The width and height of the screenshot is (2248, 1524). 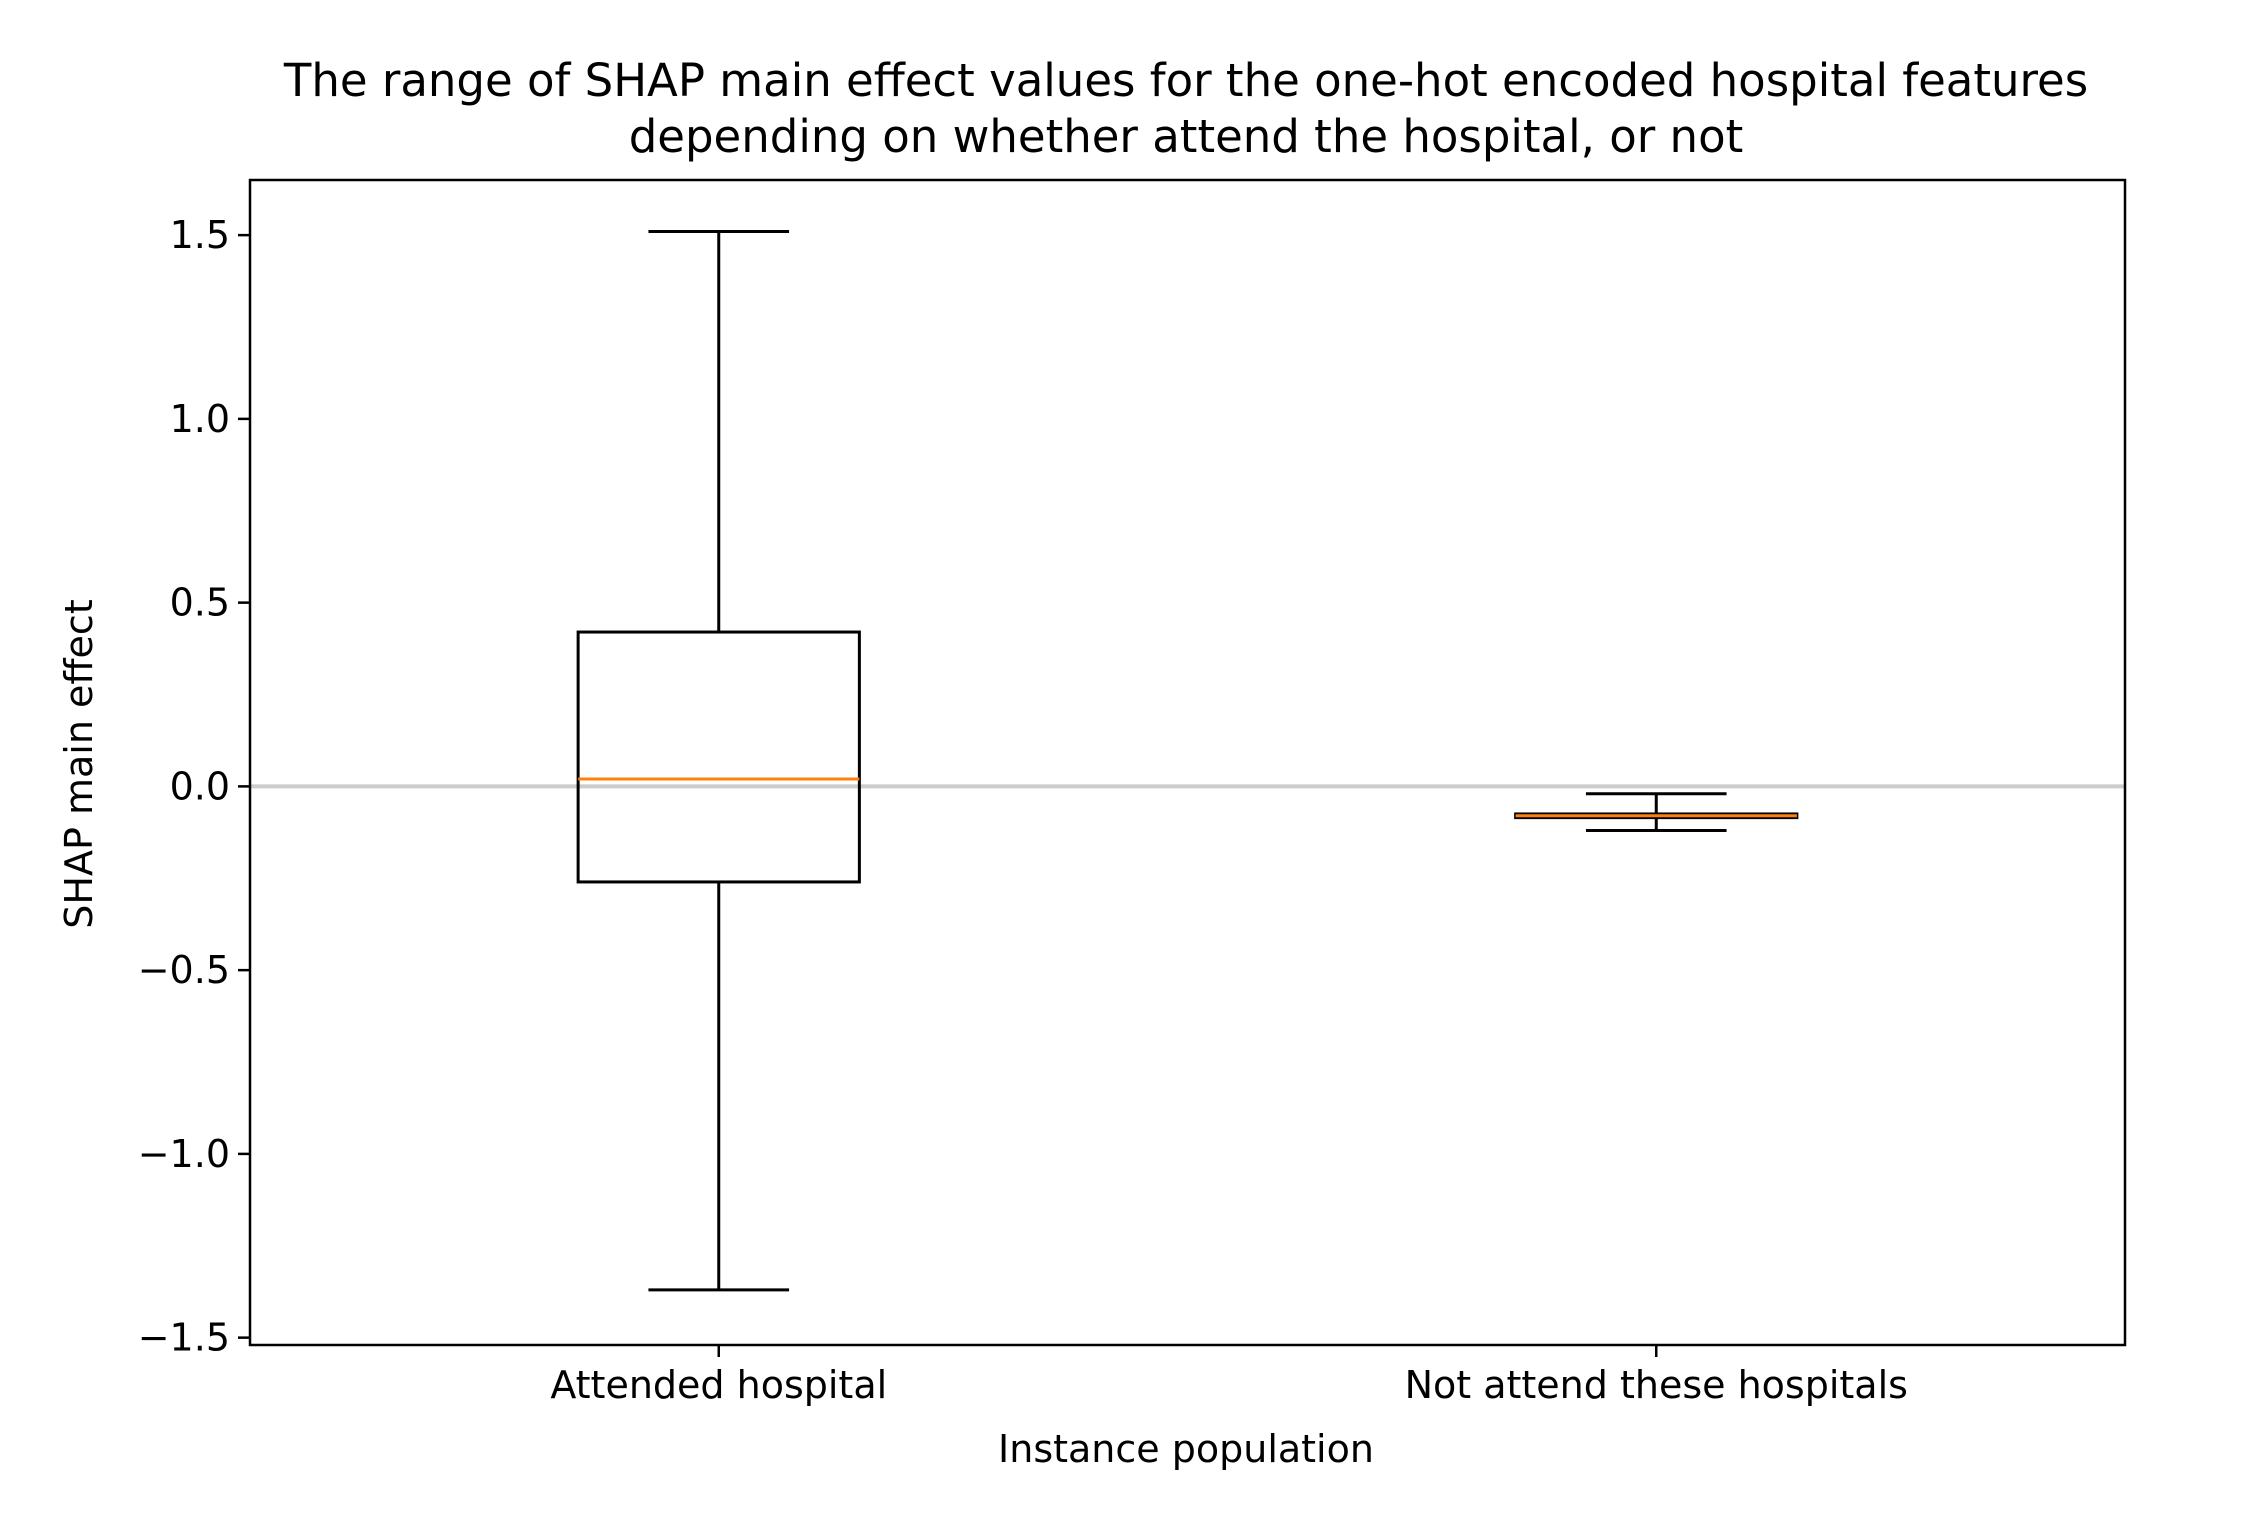 I want to click on y-tick-label: 0.5, so click(x=200, y=603).